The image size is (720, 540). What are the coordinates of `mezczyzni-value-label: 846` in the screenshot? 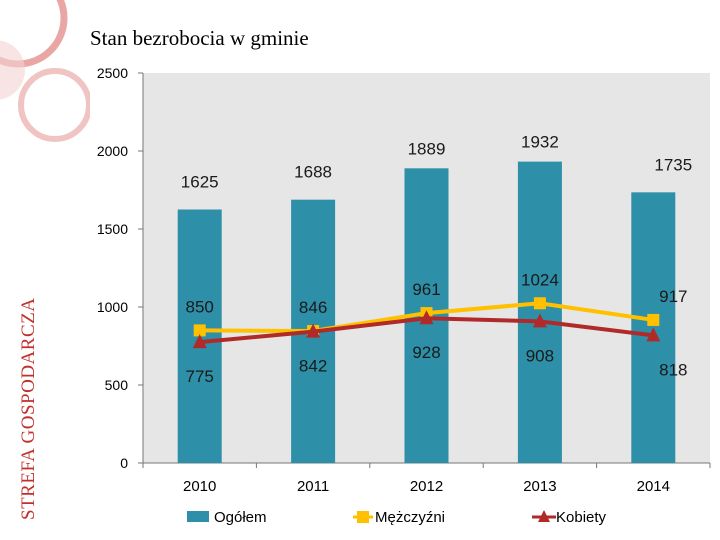 It's located at (313, 307).